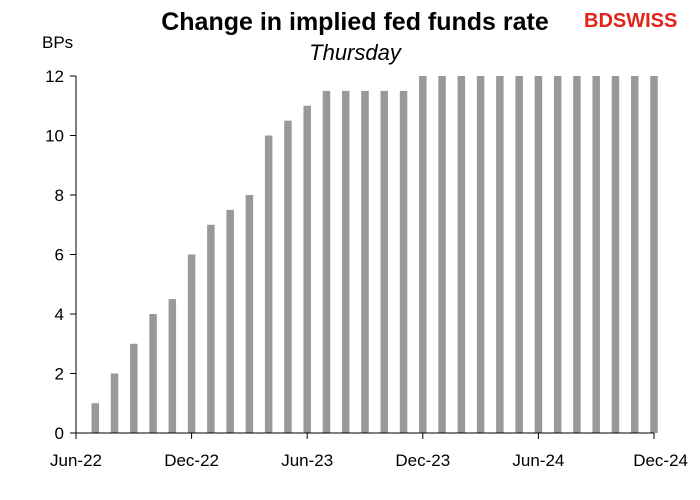 The image size is (700, 500). I want to click on y-axis: 0 2 4 6 8 10 12, so click(61, 255).